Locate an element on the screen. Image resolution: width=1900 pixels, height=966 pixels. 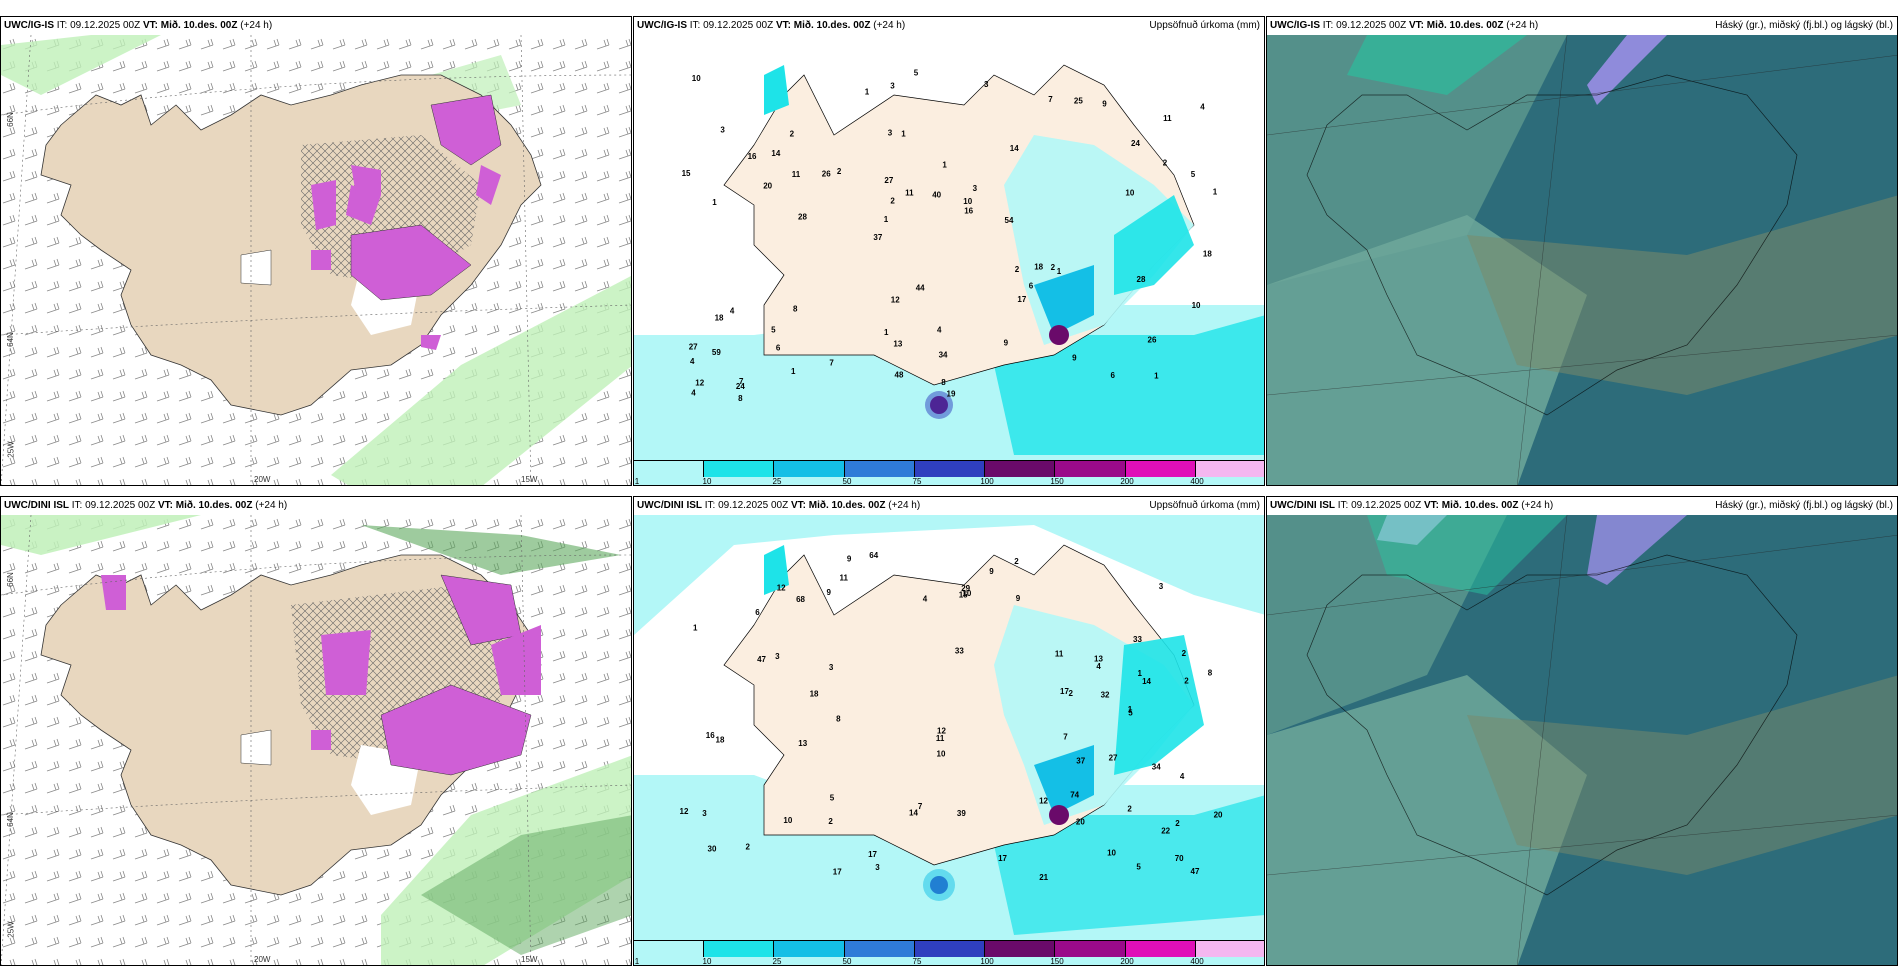
colorbar-tick: 150 is located at coordinates (1057, 961).